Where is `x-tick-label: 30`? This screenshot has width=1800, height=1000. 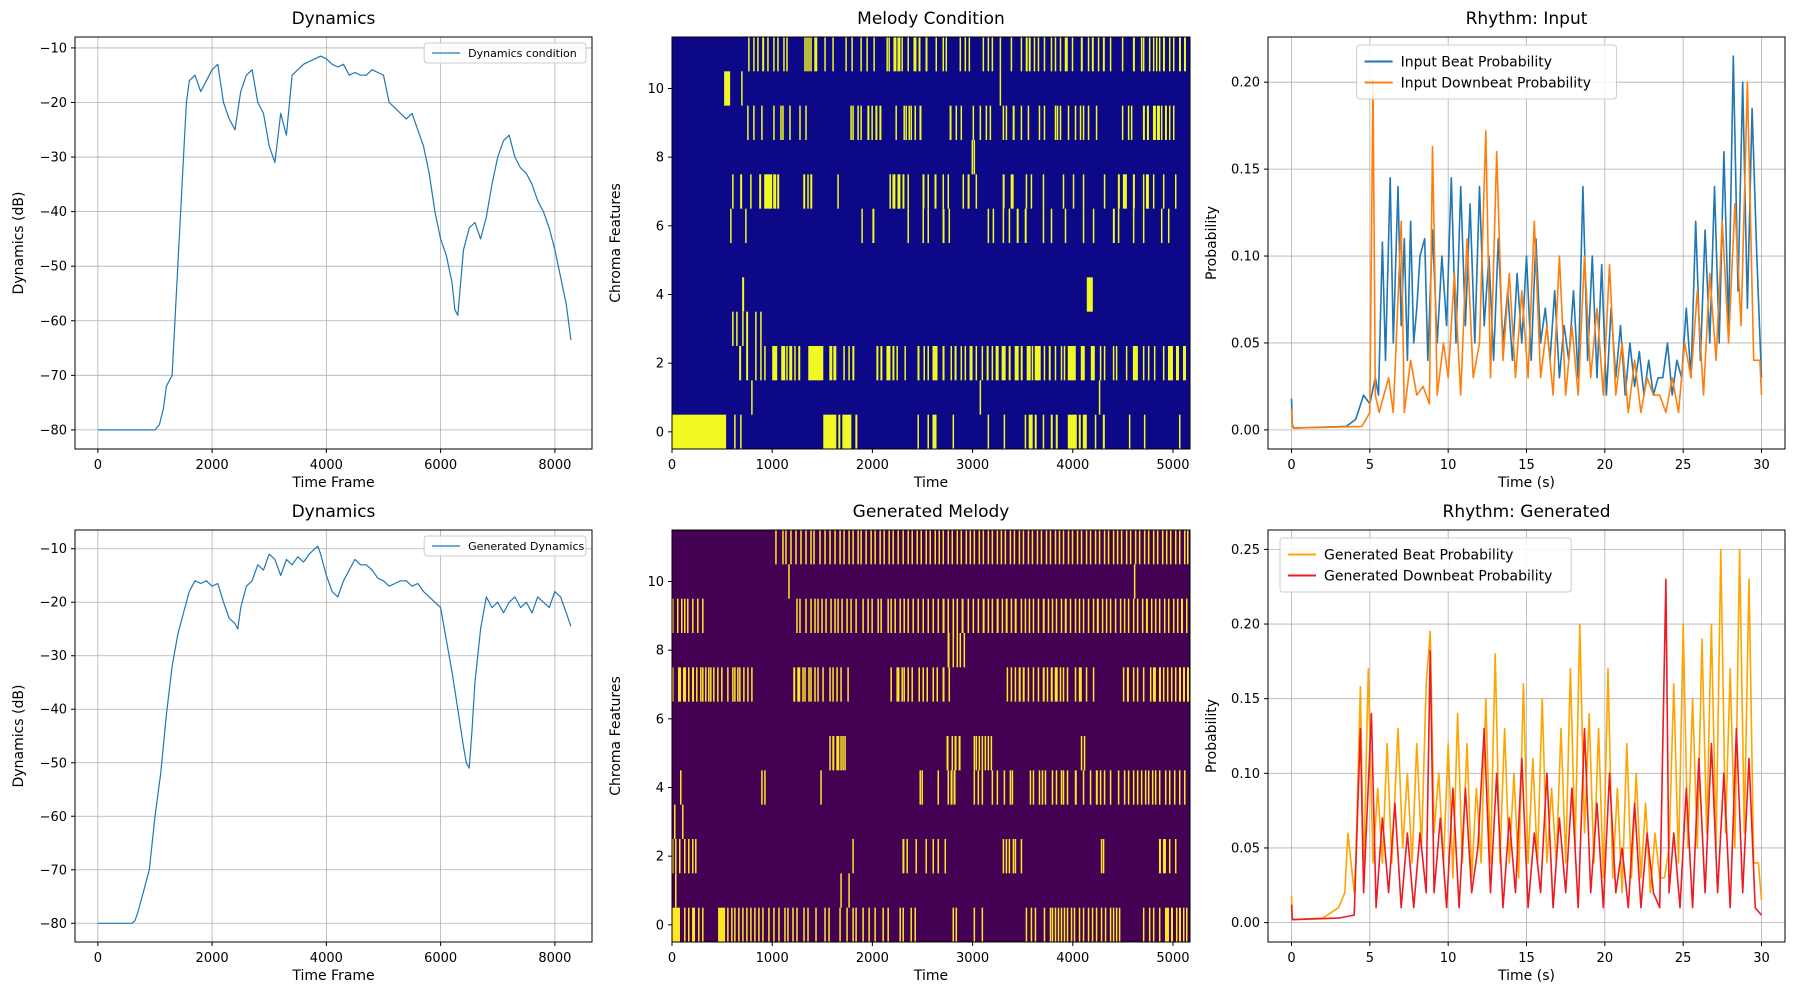
x-tick-label: 30 is located at coordinates (1761, 958).